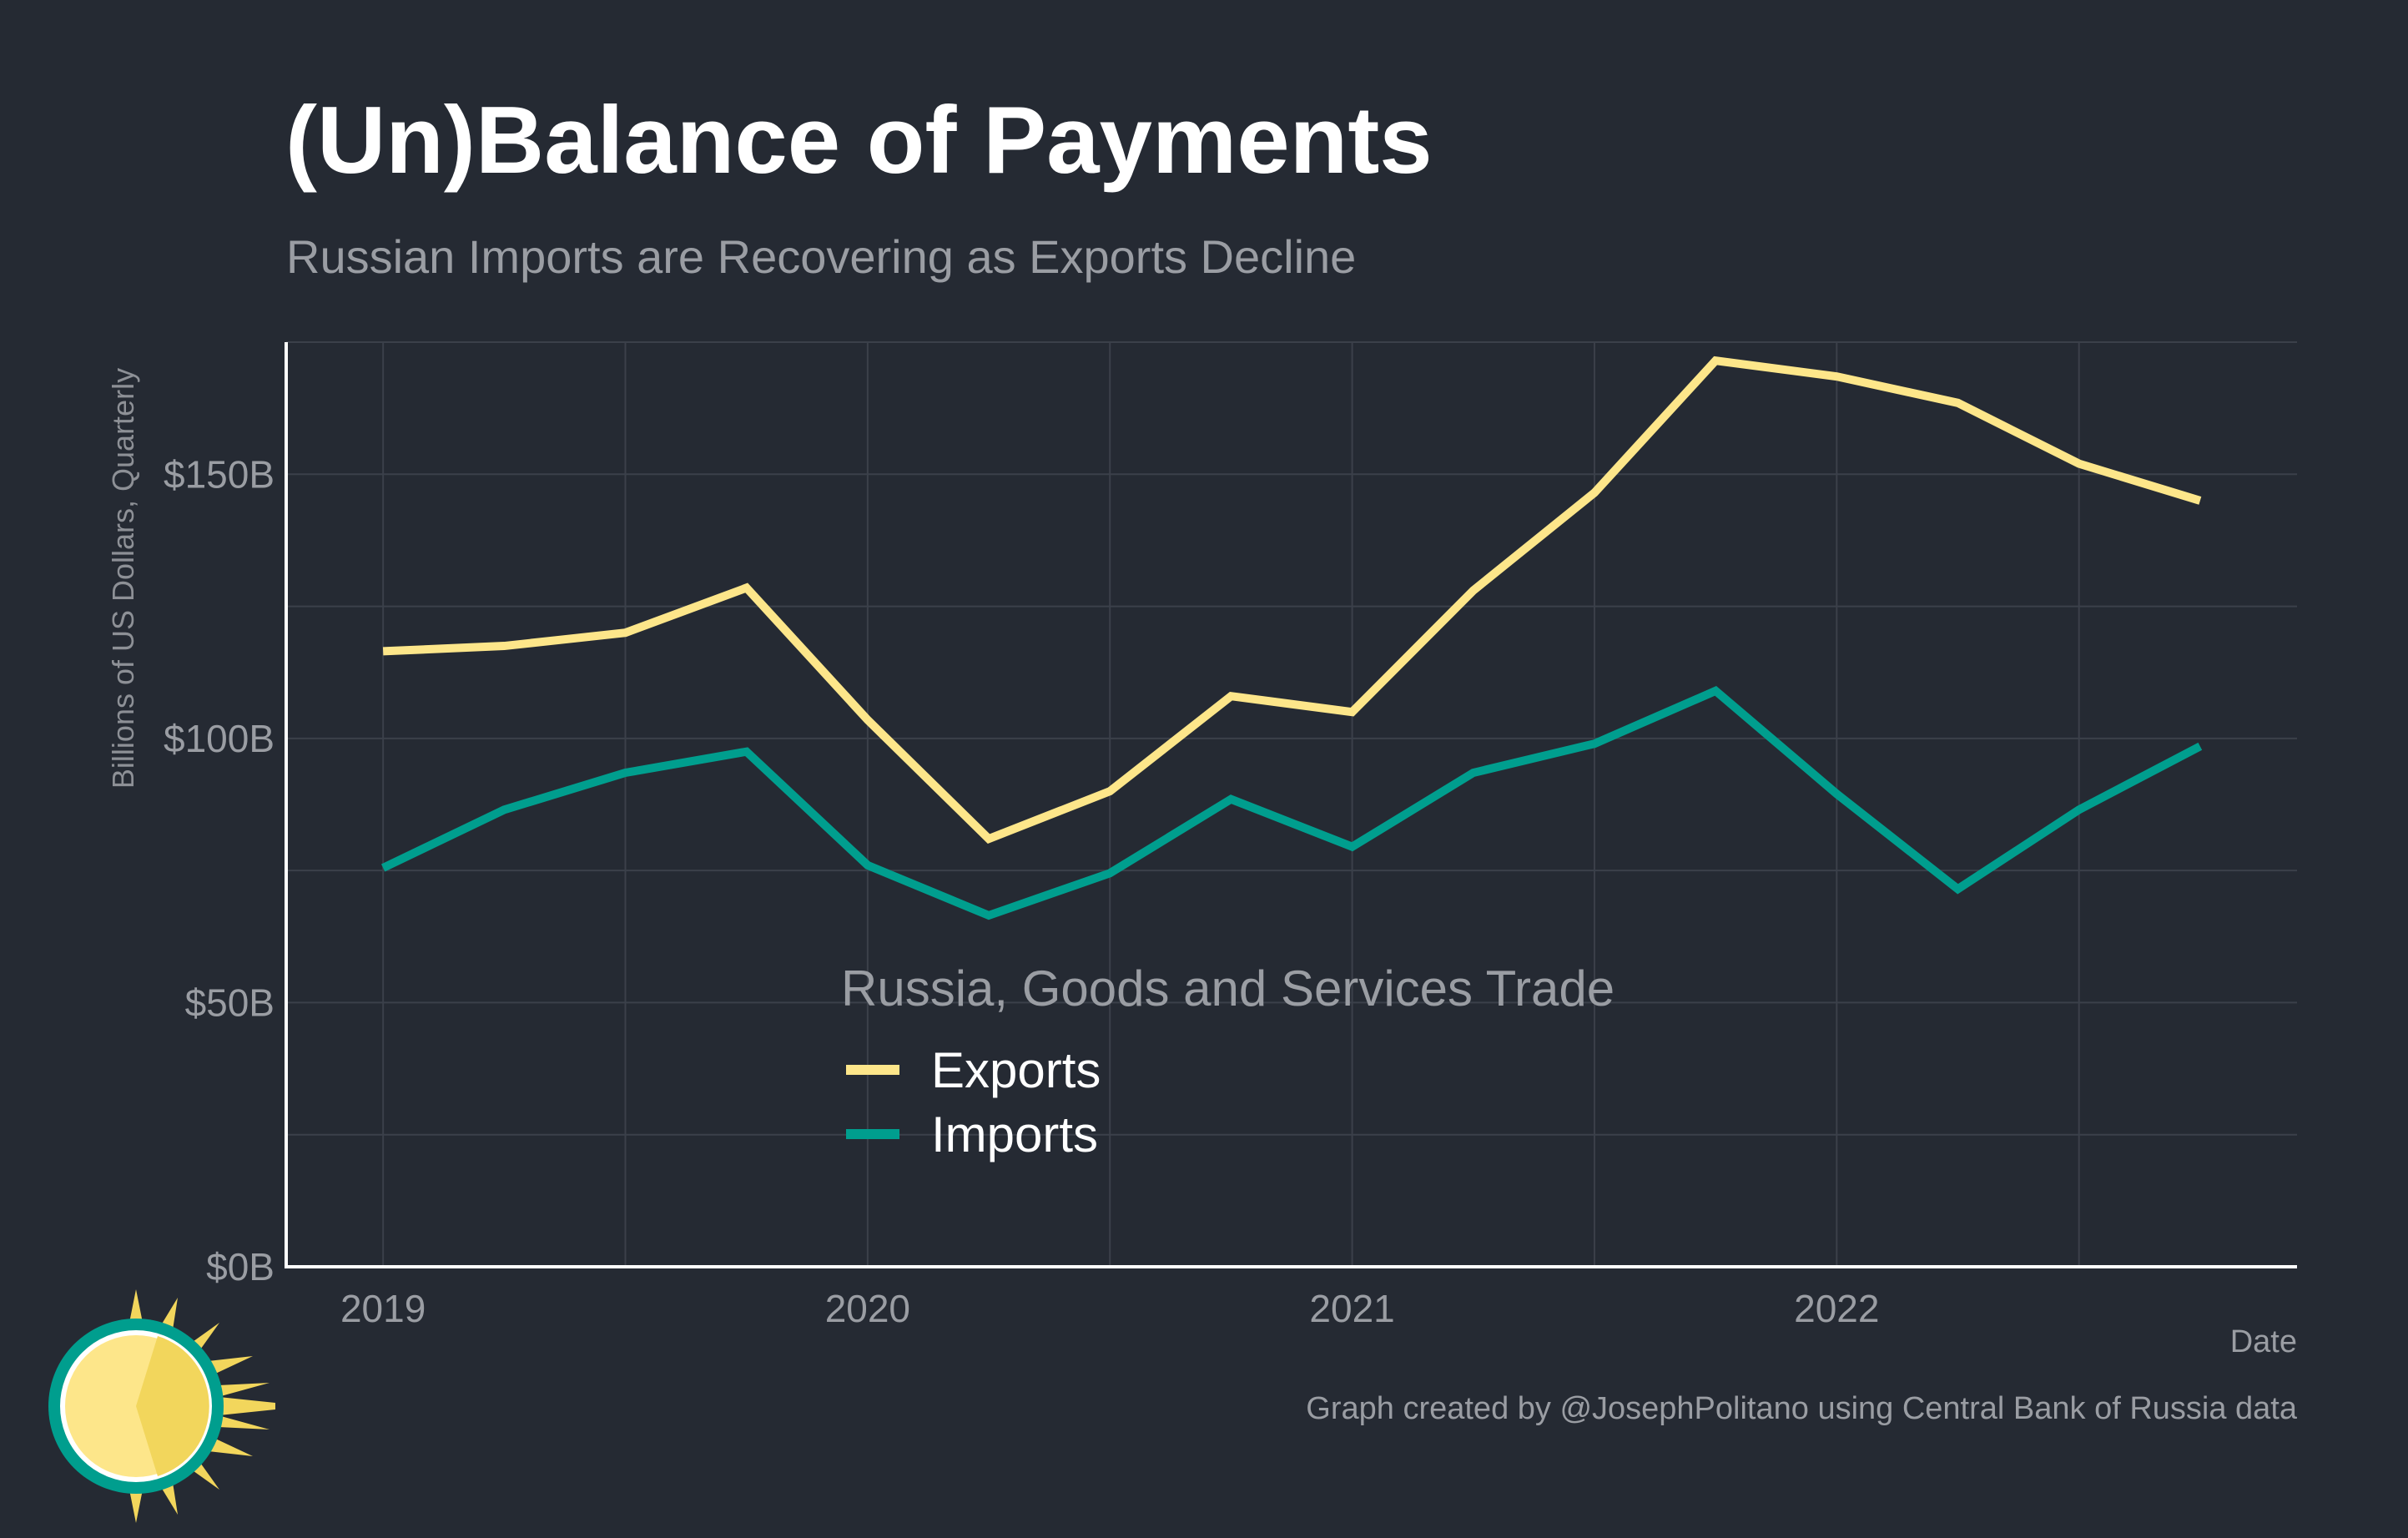  What do you see at coordinates (859, 141) in the screenshot?
I see `chart-title: (Un)Balance of Payments` at bounding box center [859, 141].